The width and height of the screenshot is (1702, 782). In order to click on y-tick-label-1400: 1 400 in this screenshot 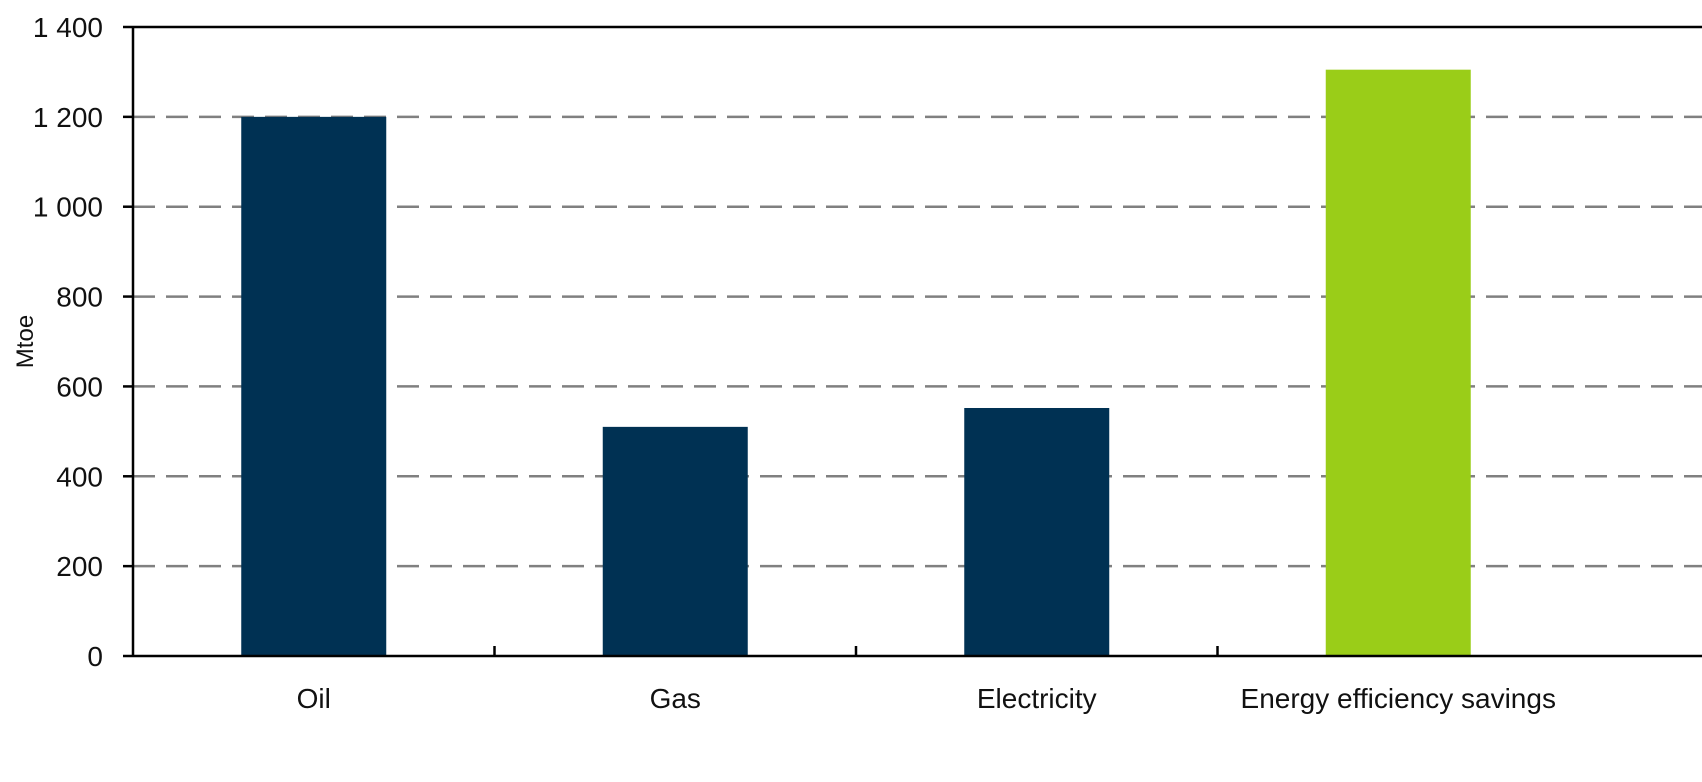, I will do `click(68, 27)`.